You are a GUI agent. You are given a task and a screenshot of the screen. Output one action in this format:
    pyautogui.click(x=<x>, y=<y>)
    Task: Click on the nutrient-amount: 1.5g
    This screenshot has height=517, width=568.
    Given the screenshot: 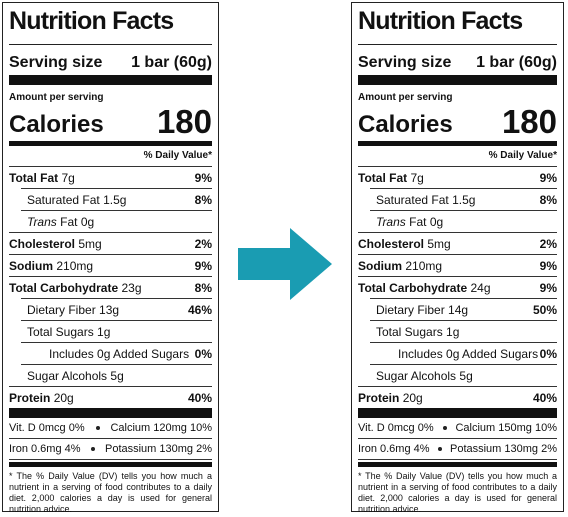 What is the action you would take?
    pyautogui.click(x=464, y=199)
    